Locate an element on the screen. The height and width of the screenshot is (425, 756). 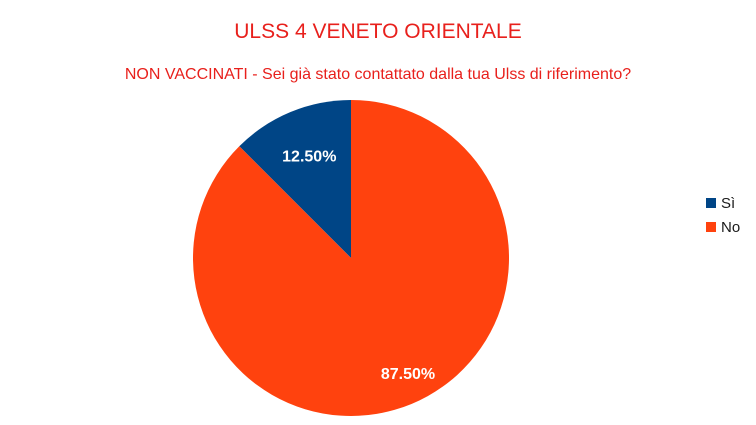
legend-label-no: No is located at coordinates (731, 227).